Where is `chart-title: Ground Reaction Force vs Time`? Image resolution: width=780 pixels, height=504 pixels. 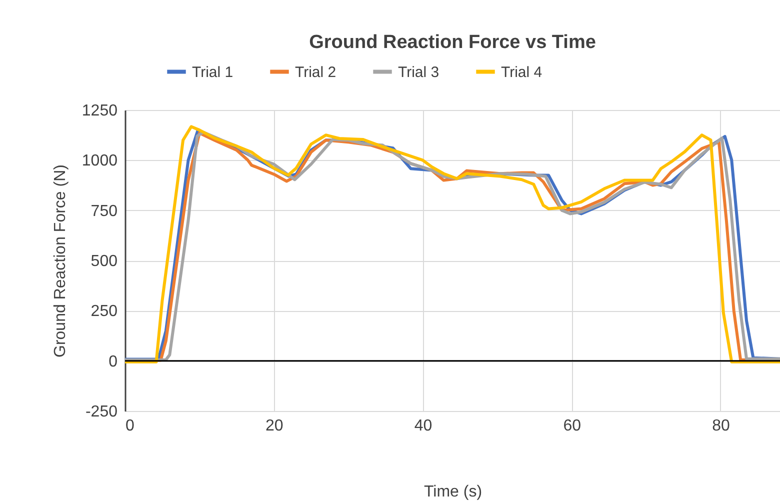 chart-title: Ground Reaction Force vs Time is located at coordinates (452, 42).